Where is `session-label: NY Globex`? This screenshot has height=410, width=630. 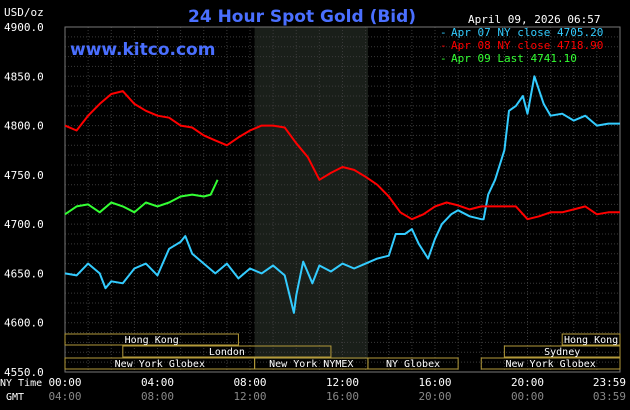 session-label: NY Globex is located at coordinates (413, 364).